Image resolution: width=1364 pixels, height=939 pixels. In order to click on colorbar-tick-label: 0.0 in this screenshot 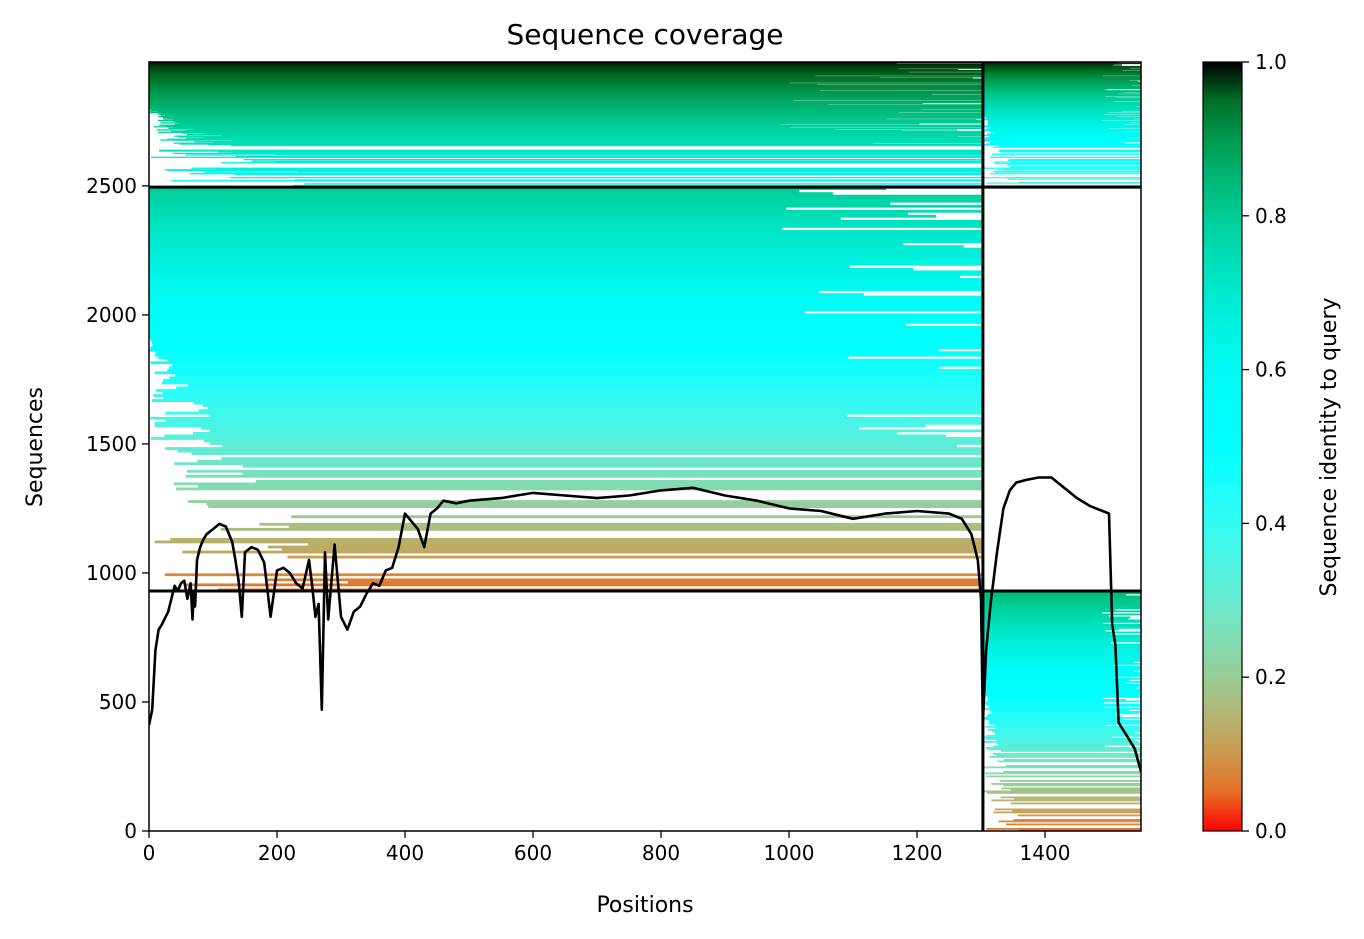, I will do `click(1271, 831)`.